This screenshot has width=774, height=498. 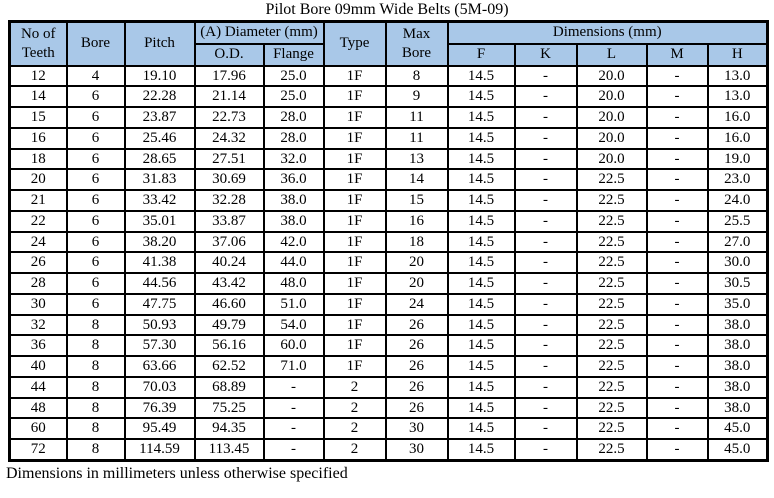 What do you see at coordinates (229, 138) in the screenshot?
I see `cell: 24.32` at bounding box center [229, 138].